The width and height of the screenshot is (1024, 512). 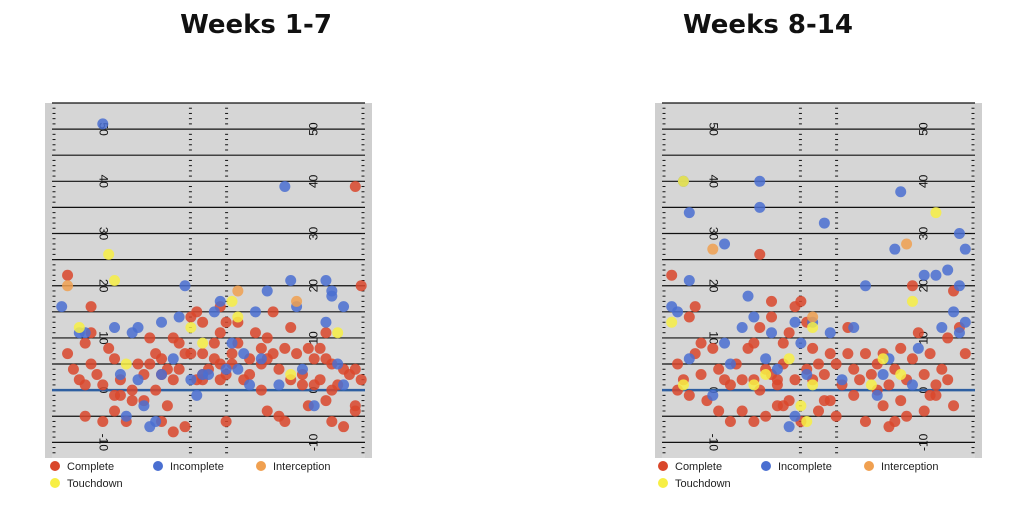 I want to click on legend-item: Touchdown, so click(x=694, y=484).